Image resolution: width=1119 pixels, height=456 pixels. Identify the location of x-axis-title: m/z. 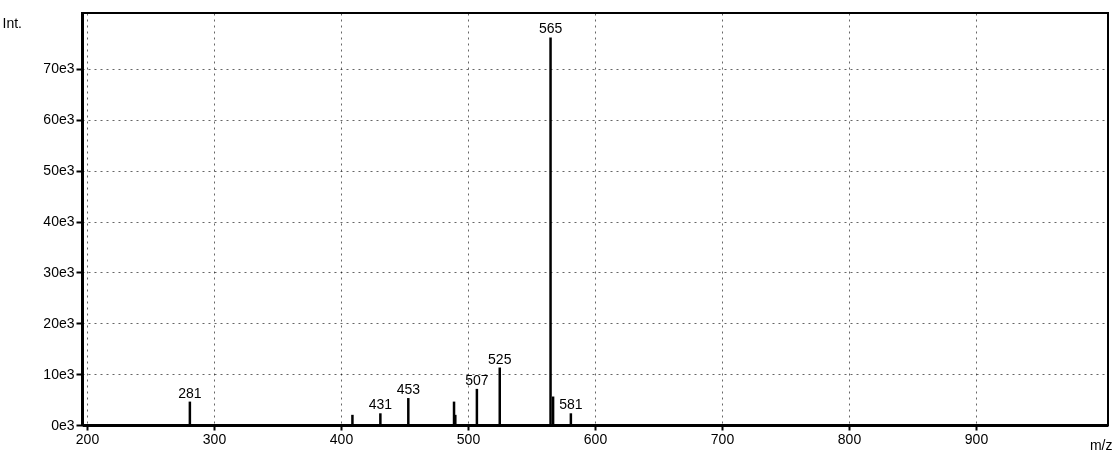
(1101, 444).